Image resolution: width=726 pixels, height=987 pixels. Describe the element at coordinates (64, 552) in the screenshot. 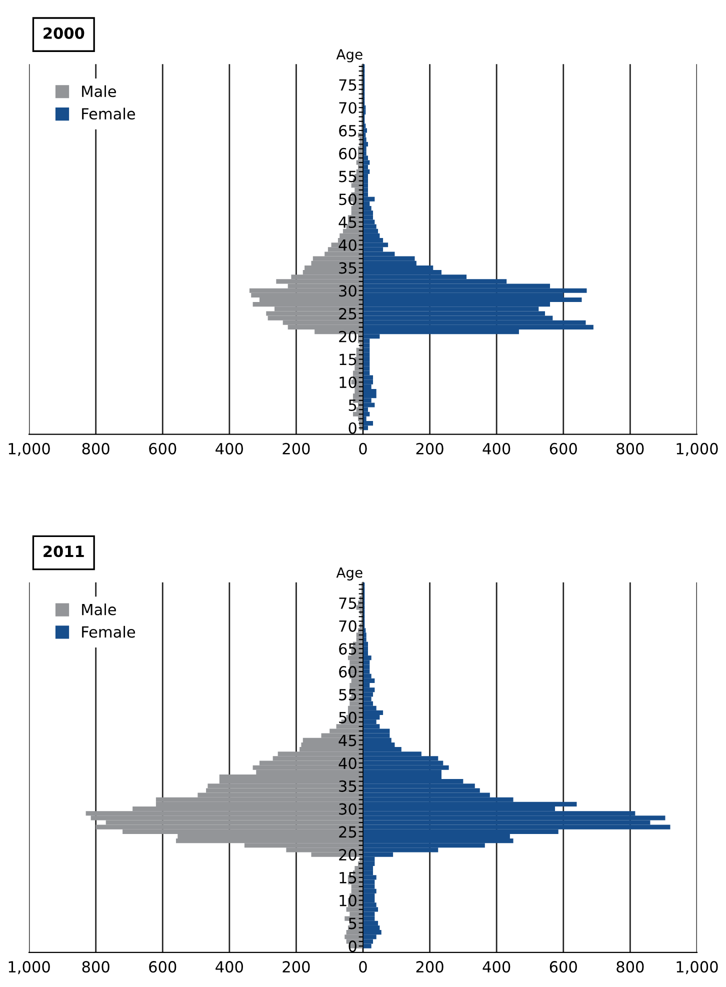

I see `chart-title: 2011` at that location.